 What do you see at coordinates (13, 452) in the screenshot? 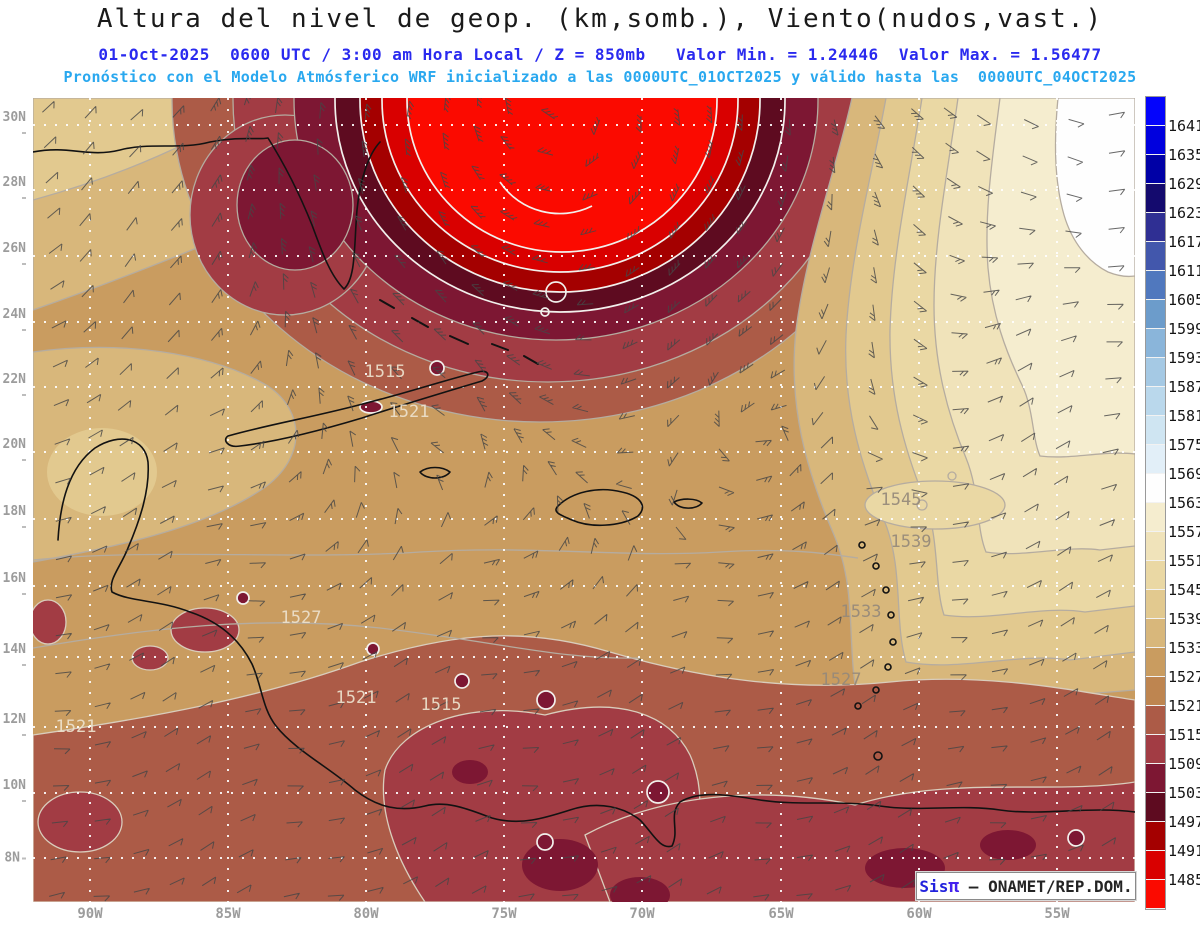
I see `lat-tick-label: 20N` at bounding box center [13, 452].